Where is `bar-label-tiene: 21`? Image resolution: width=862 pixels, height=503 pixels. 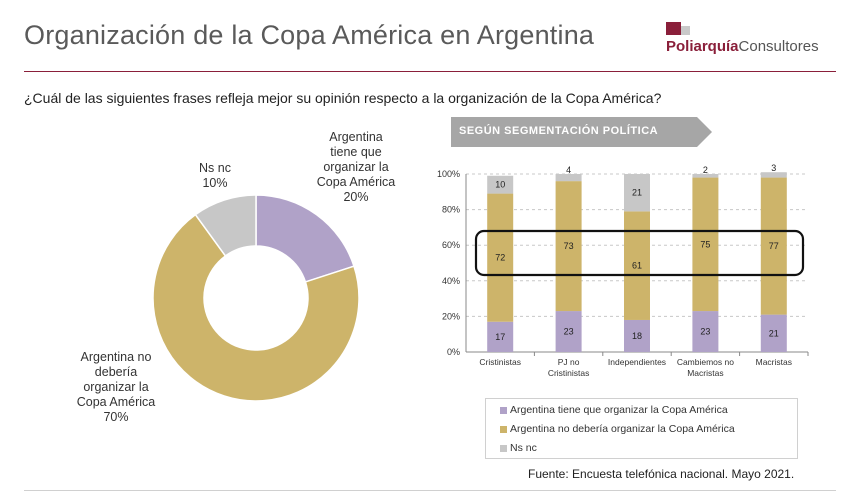
bar-label-tiene: 21 is located at coordinates (774, 333).